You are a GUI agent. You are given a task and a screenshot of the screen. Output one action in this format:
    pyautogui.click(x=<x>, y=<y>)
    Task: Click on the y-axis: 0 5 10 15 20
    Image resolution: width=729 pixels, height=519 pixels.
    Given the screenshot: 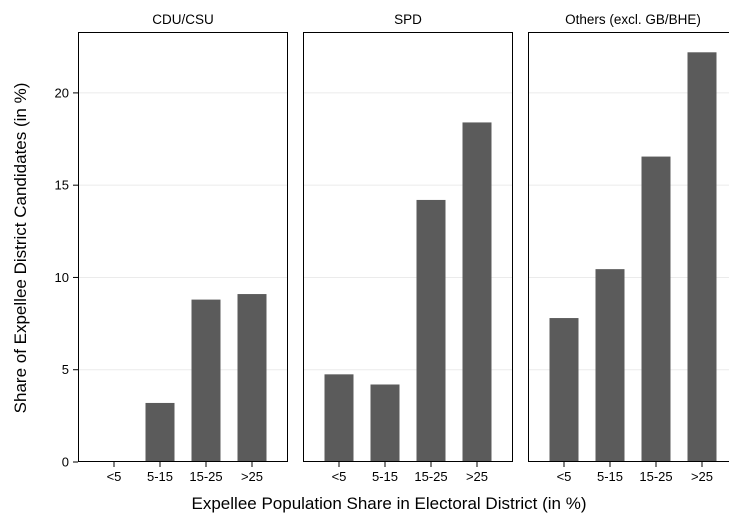 What is the action you would take?
    pyautogui.click(x=66, y=277)
    